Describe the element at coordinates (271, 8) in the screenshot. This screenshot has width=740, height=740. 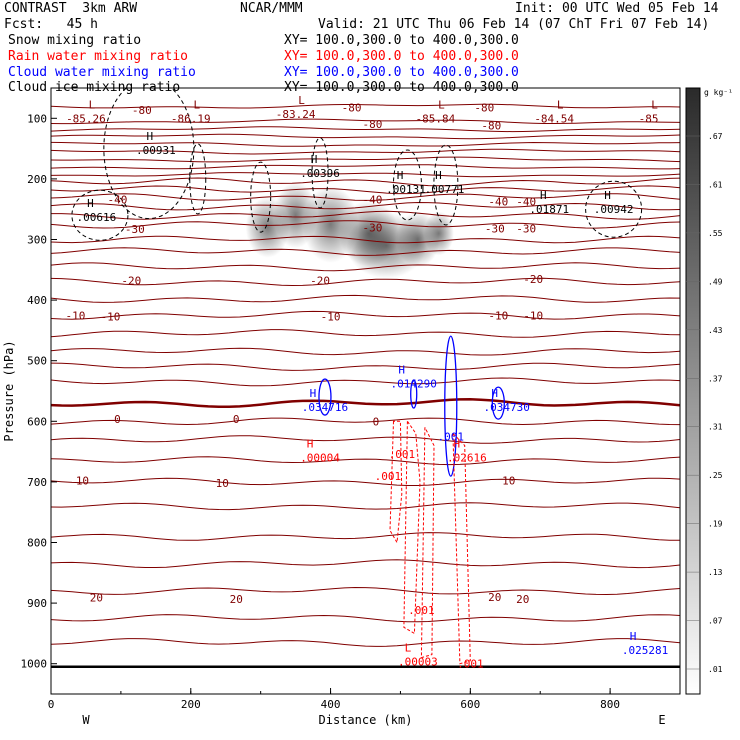
I see `center-label: NCAR/MMM` at that location.